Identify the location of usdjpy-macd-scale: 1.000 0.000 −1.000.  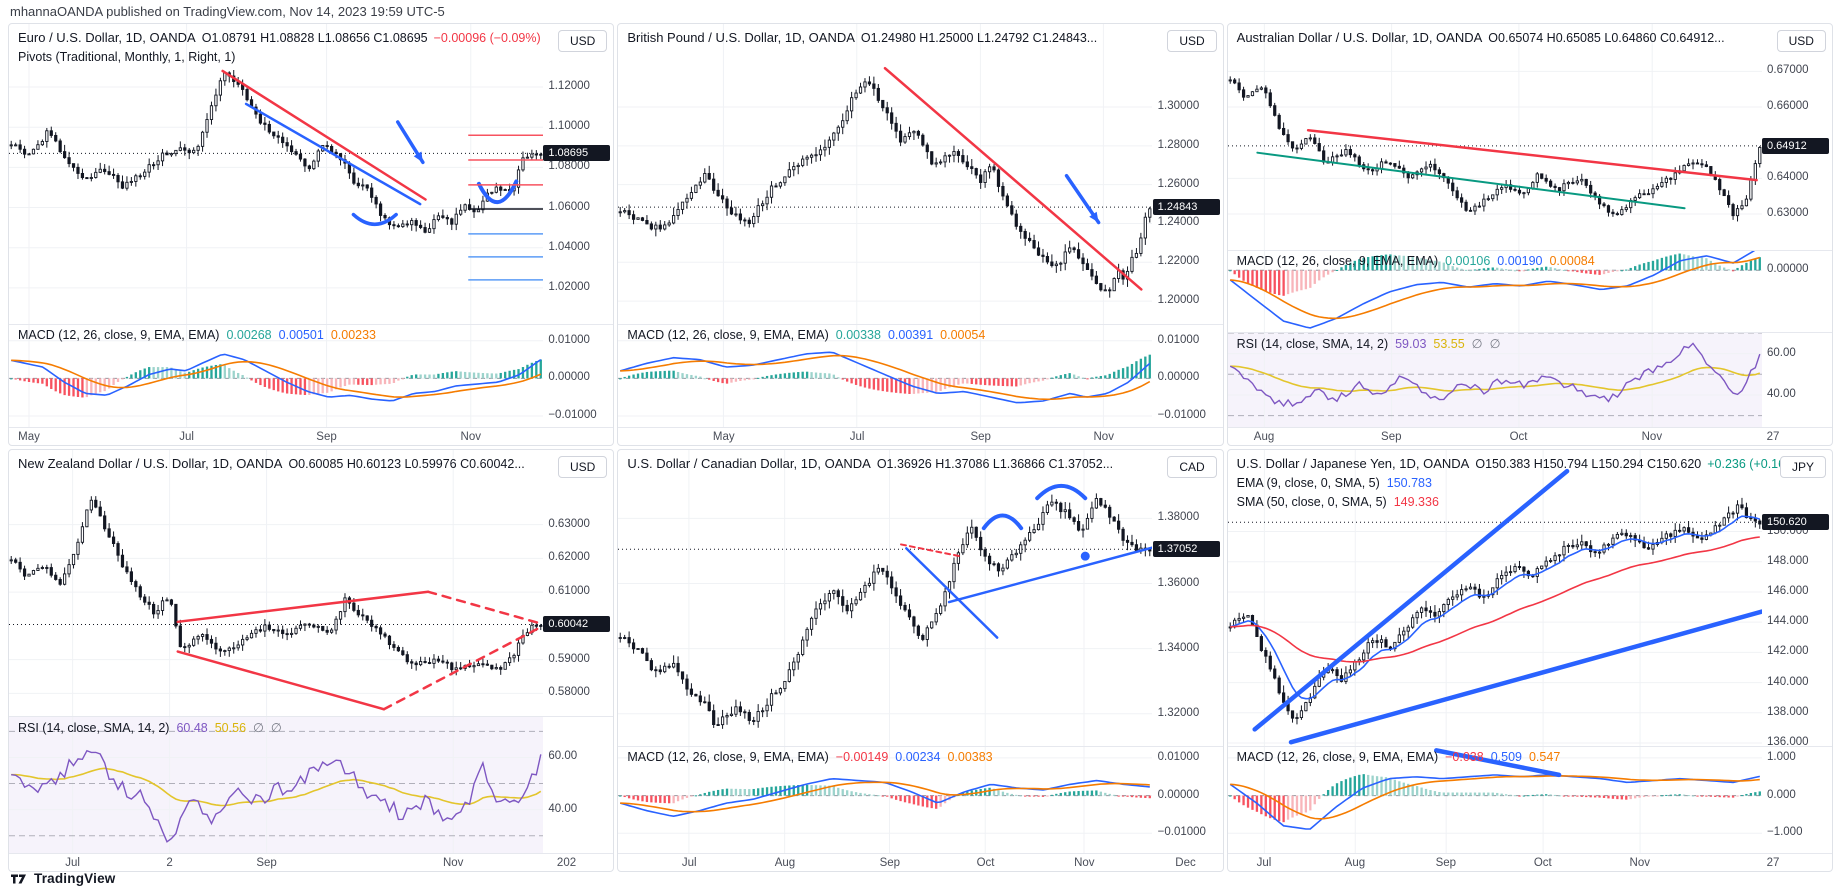
(1796, 800).